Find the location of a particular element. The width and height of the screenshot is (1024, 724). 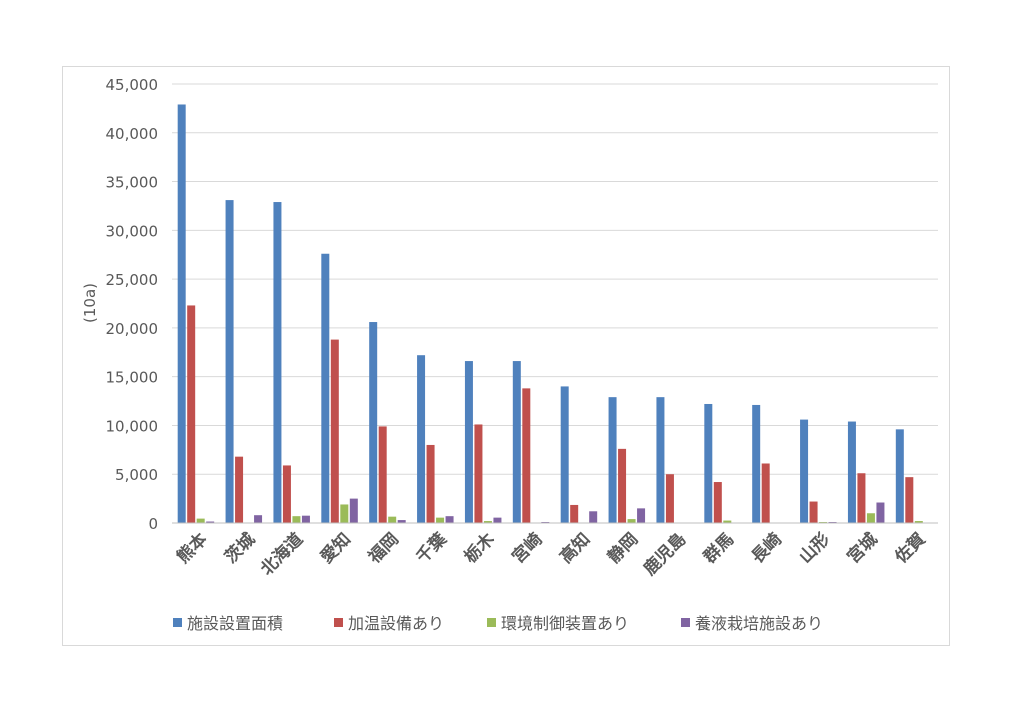

x-tick-label: 静岡 is located at coordinates (622, 548).